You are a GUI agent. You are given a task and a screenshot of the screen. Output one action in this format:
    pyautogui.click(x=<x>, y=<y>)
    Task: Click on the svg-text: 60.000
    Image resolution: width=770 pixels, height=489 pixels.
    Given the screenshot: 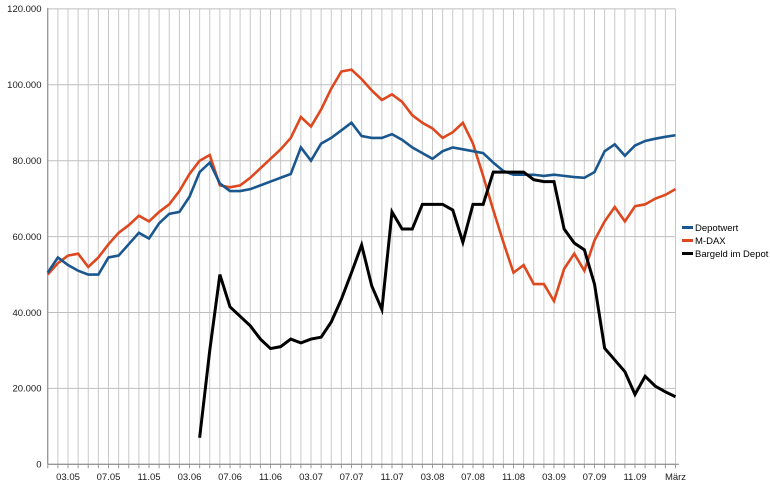 What is the action you would take?
    pyautogui.click(x=26, y=237)
    